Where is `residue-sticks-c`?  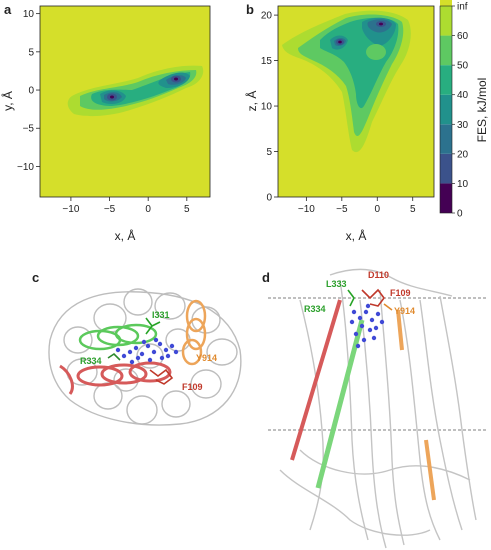 residue-sticks-c is located at coordinates (140, 351).